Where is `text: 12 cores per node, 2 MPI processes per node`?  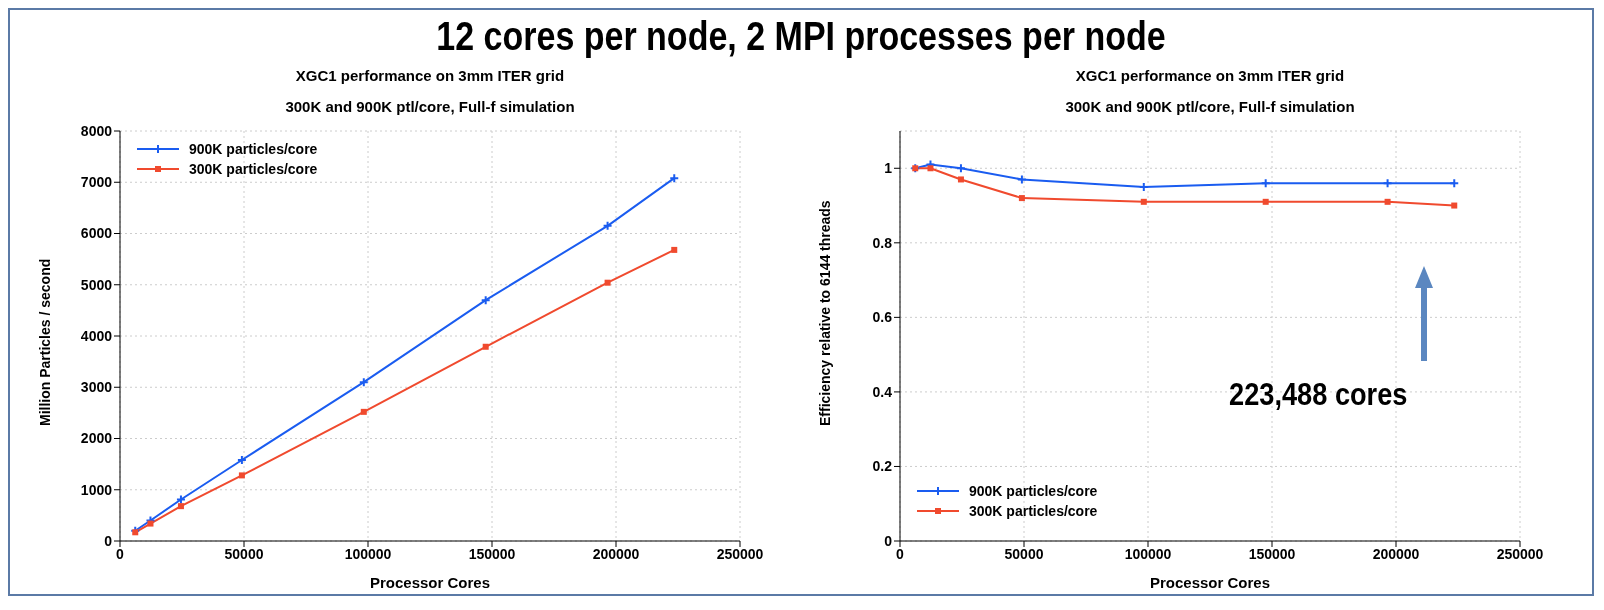 text: 12 cores per node, 2 MPI processes per node is located at coordinates (801, 36).